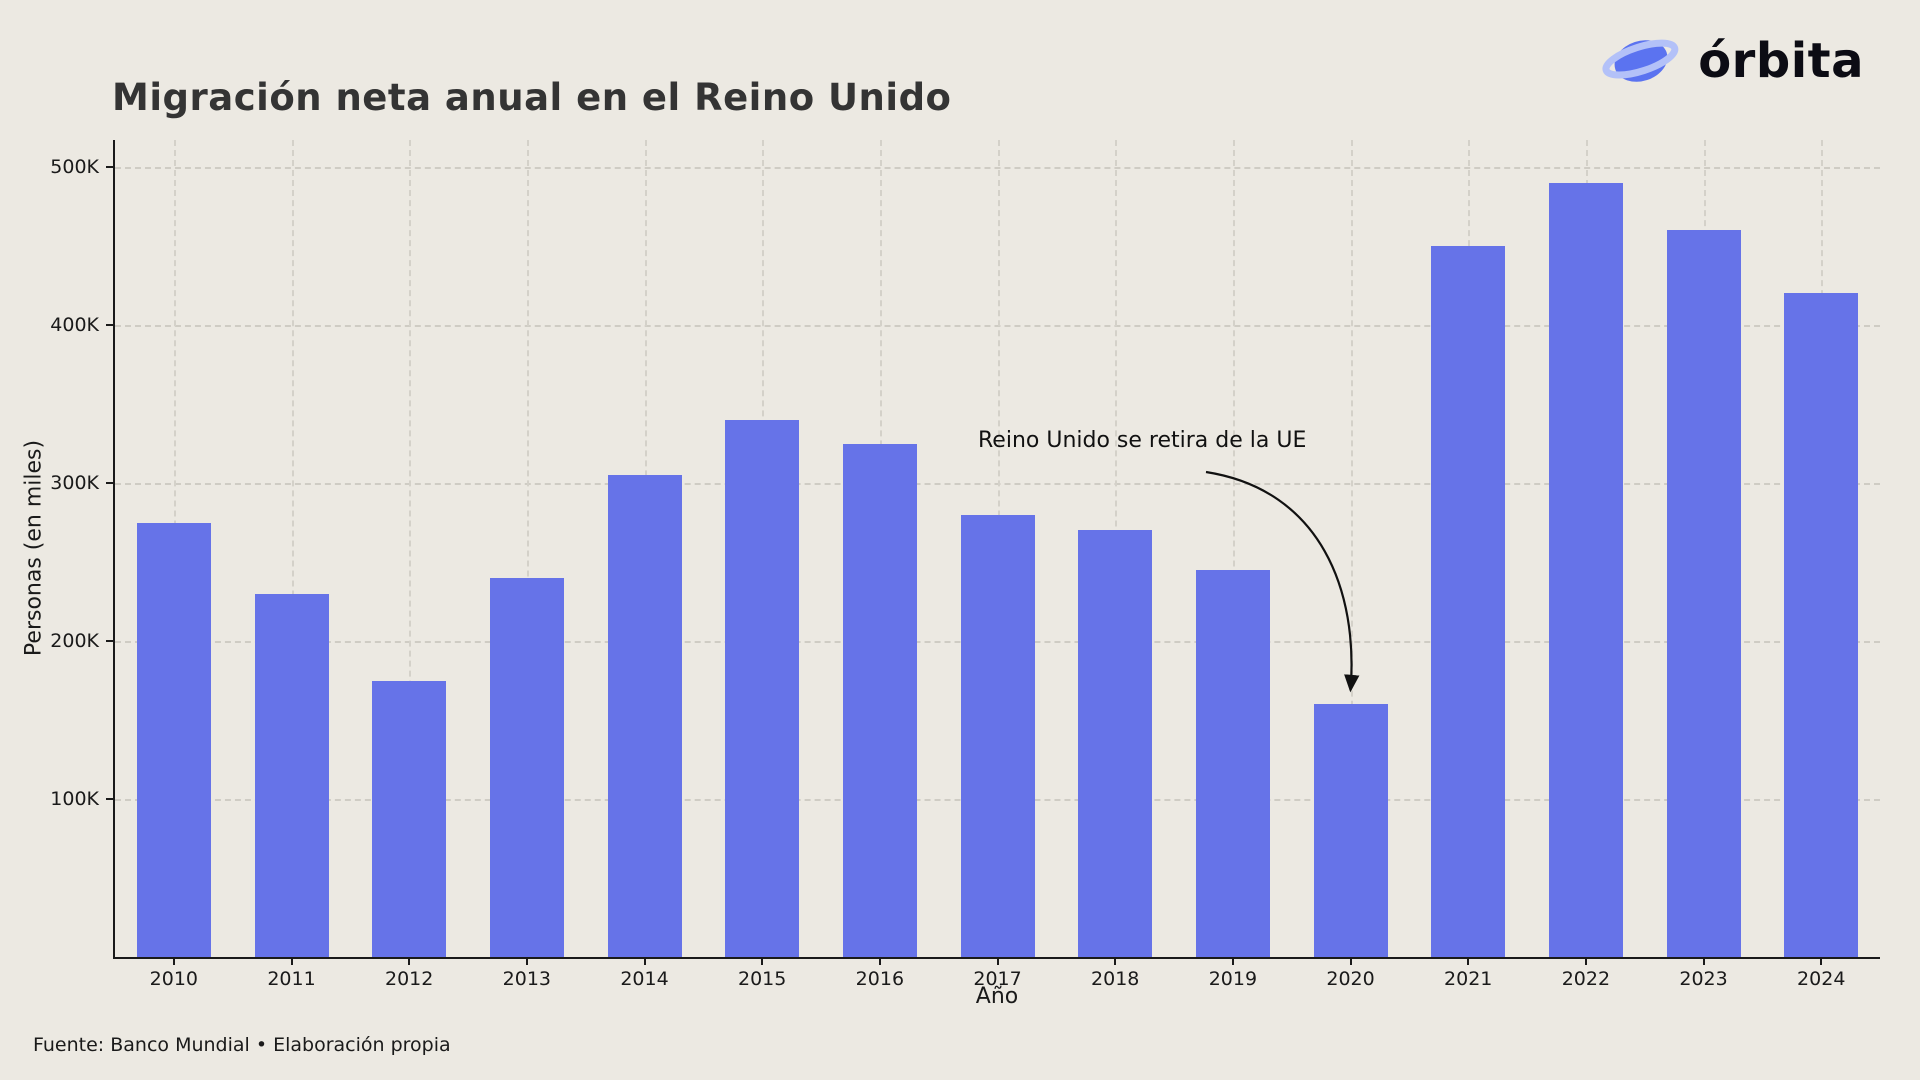 This screenshot has width=1920, height=1080. I want to click on x-tick-label: 2011, so click(291, 979).